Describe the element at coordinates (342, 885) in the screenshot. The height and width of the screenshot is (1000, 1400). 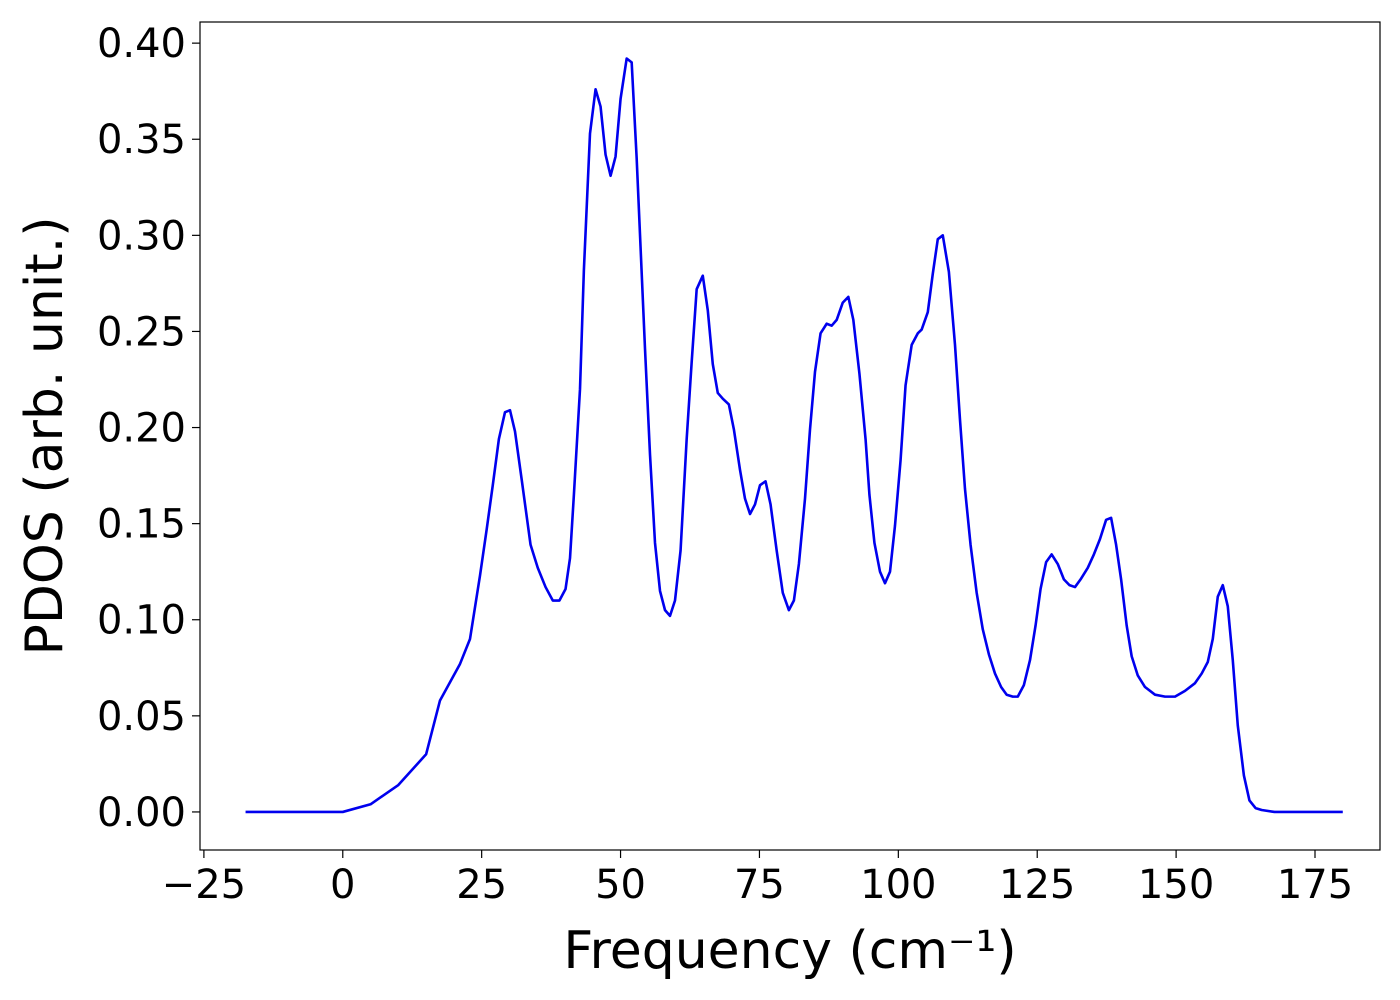
I see `x-tick-label: 0` at that location.